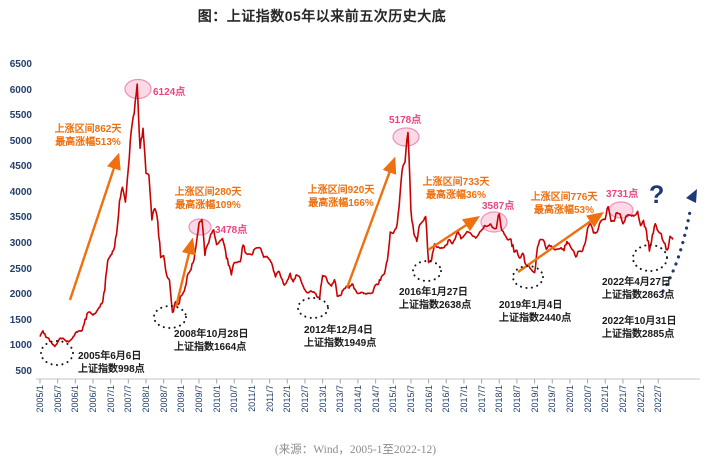  I want to click on bottom-index-value: 上证指数1664点, so click(210, 347).